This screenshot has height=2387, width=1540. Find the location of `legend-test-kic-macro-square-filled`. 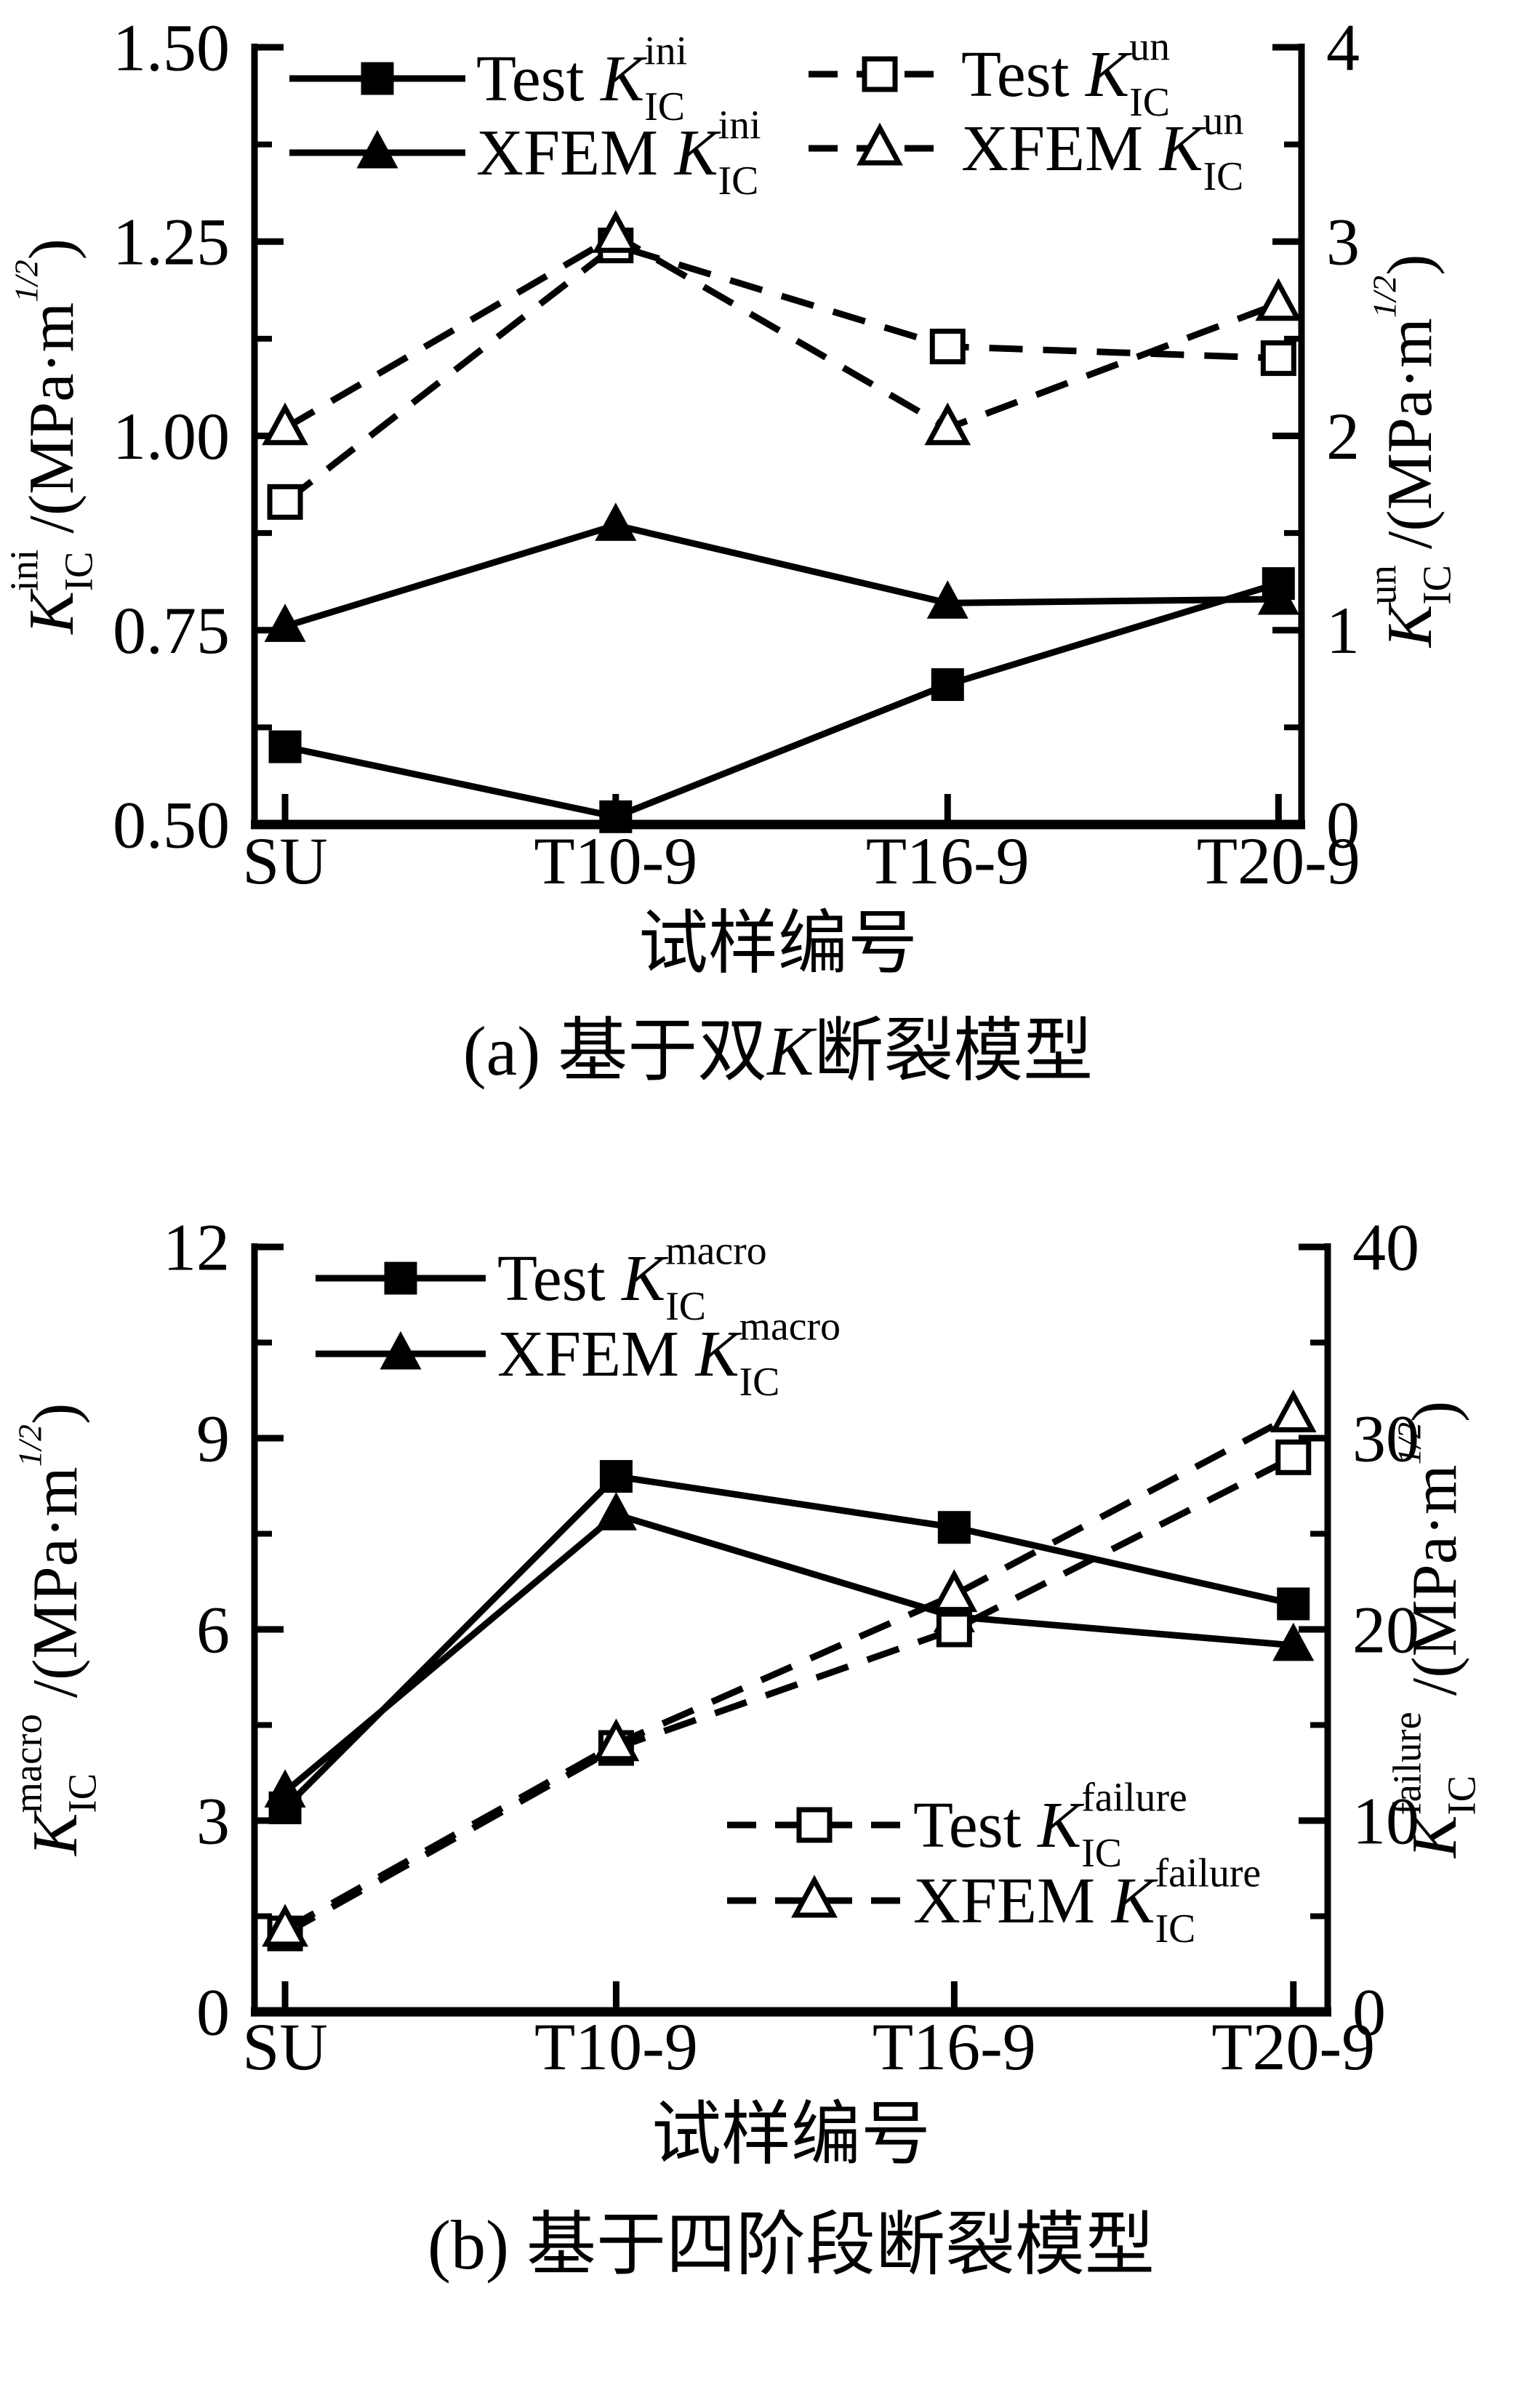

legend-test-kic-macro-square-filled is located at coordinates (400, 1278).